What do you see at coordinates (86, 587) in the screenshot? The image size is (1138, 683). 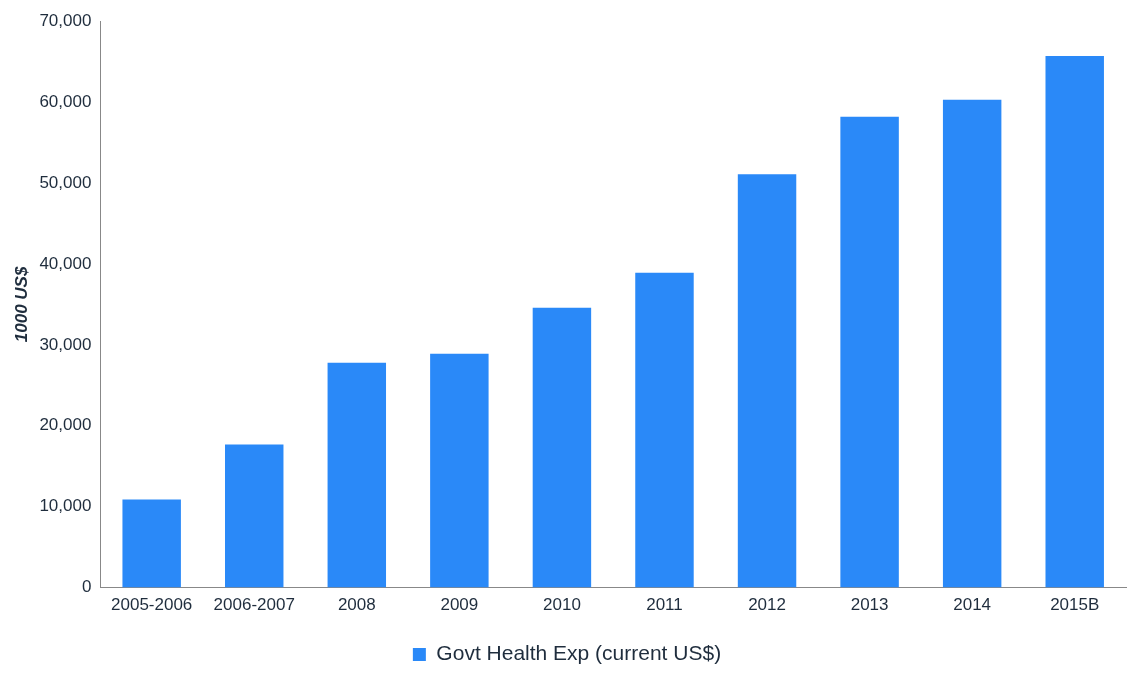 I see `y-tick-label: 0` at bounding box center [86, 587].